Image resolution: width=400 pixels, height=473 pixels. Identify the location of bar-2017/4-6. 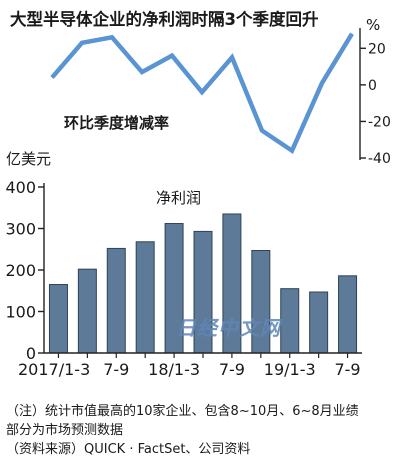
(87, 311).